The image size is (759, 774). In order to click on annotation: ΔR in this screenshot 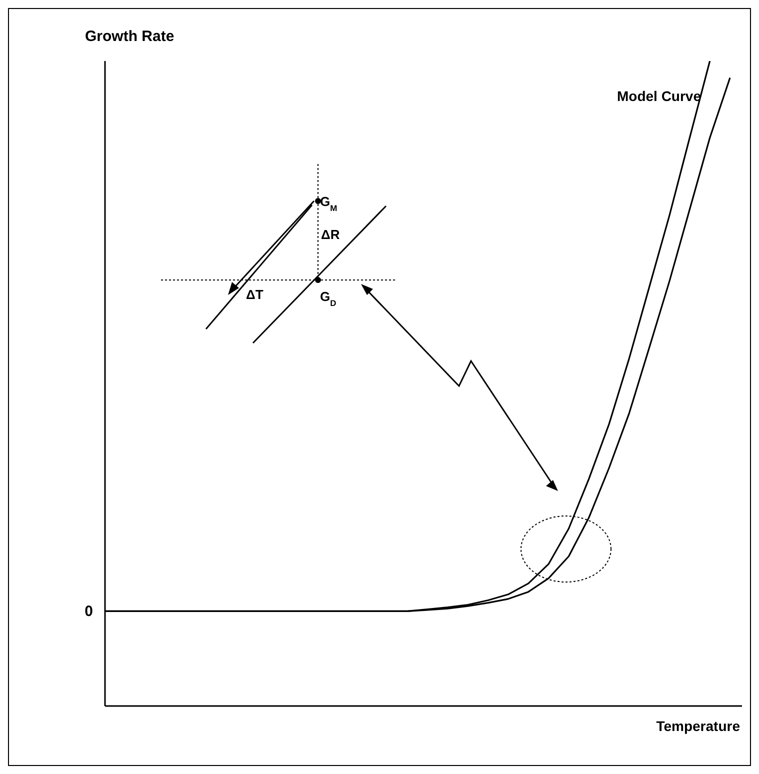, I will do `click(330, 234)`.